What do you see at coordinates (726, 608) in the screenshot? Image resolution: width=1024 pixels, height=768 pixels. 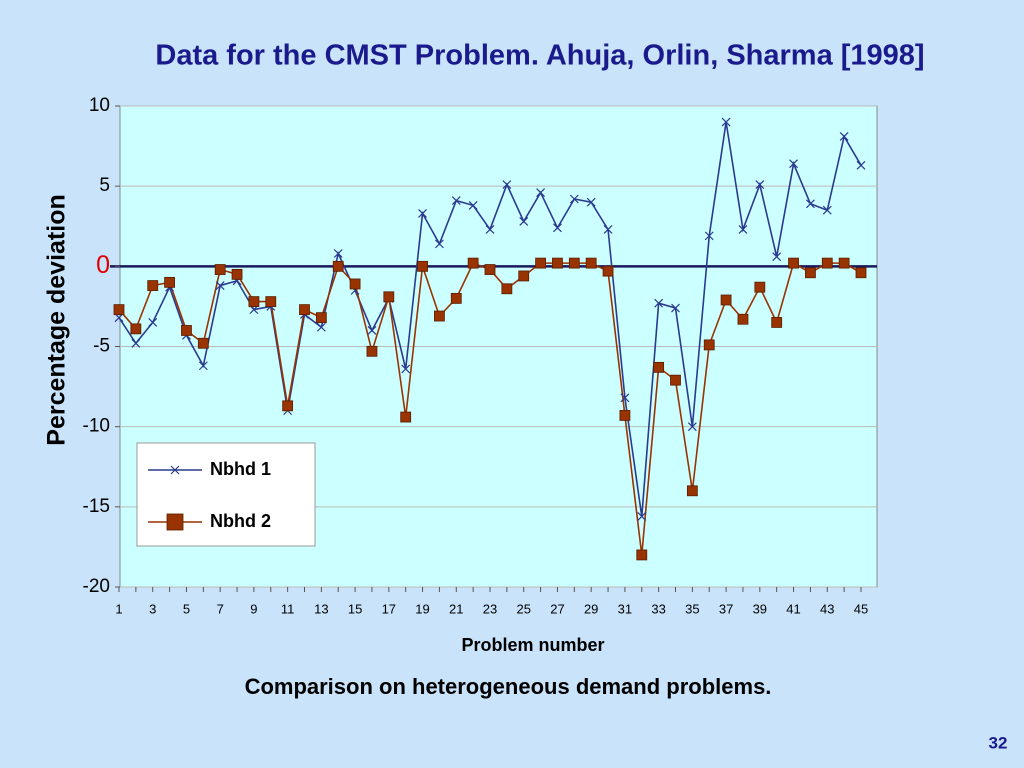 I see `x-tick-label: 37` at bounding box center [726, 608].